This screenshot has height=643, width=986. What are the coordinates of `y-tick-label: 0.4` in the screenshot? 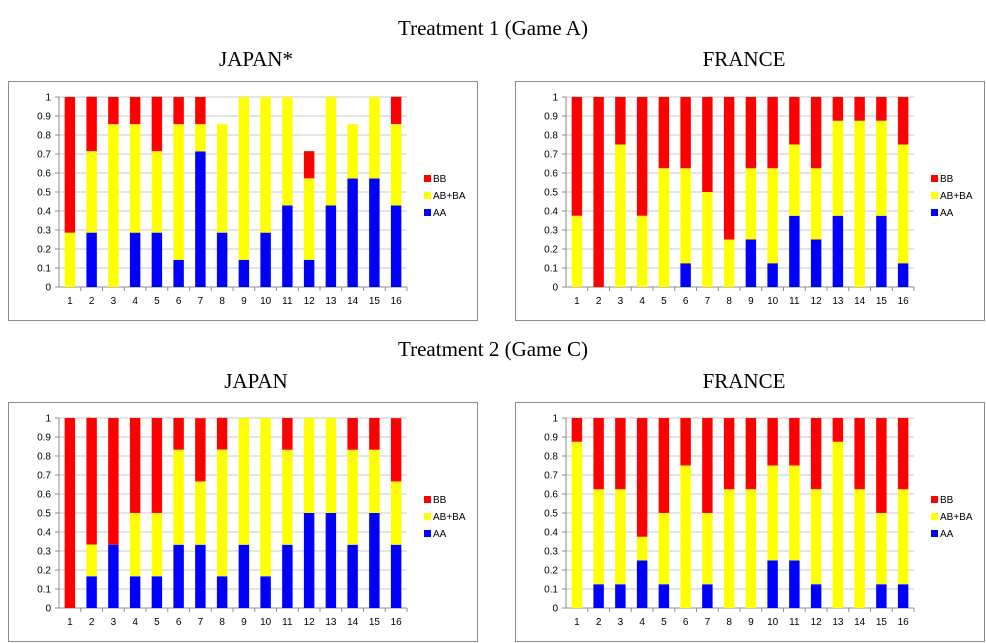 It's located at (44, 212).